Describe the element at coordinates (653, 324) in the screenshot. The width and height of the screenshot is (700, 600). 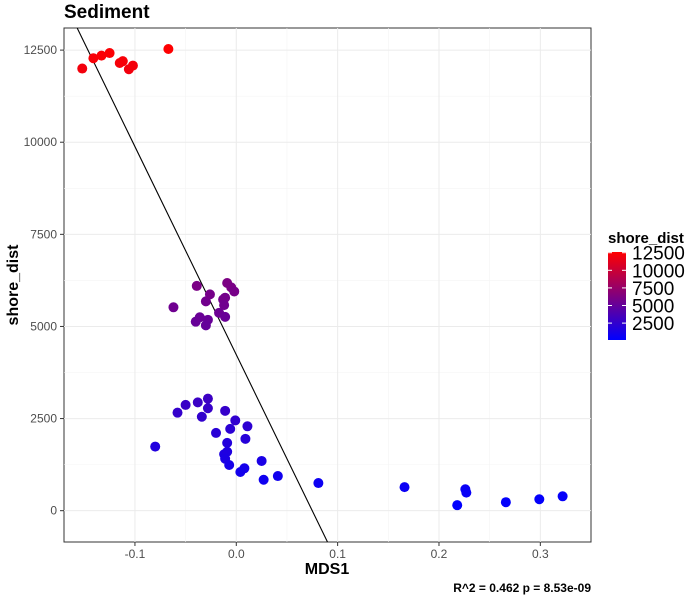
I see `legend-label: 2500` at that location.